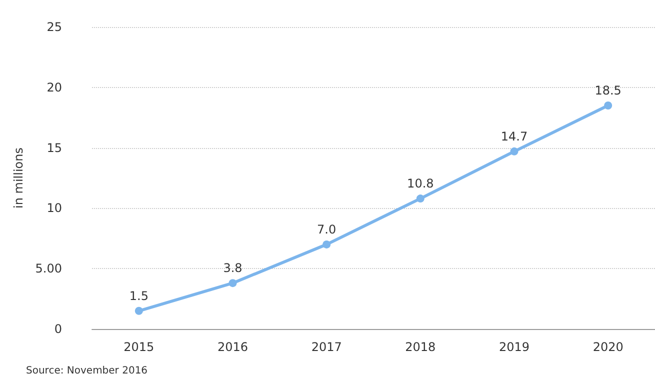 The image size is (655, 384). I want to click on source-note: Source: November 2016, so click(87, 371).